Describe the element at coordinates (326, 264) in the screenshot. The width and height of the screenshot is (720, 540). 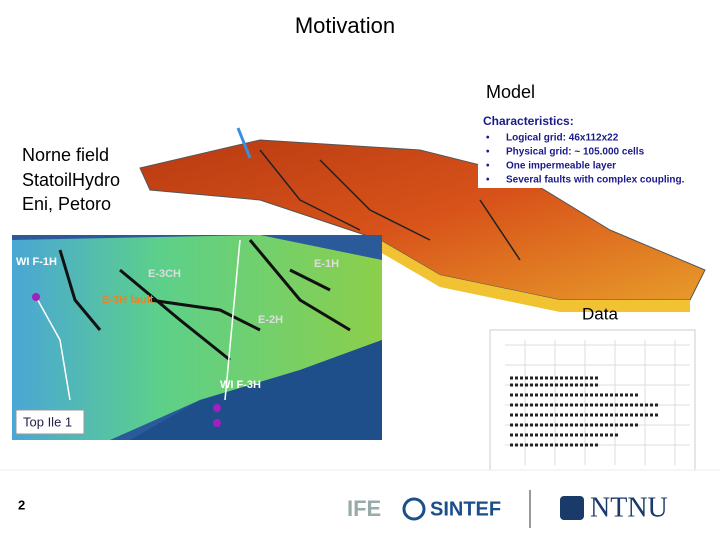
I see `well-label: E-1H` at that location.